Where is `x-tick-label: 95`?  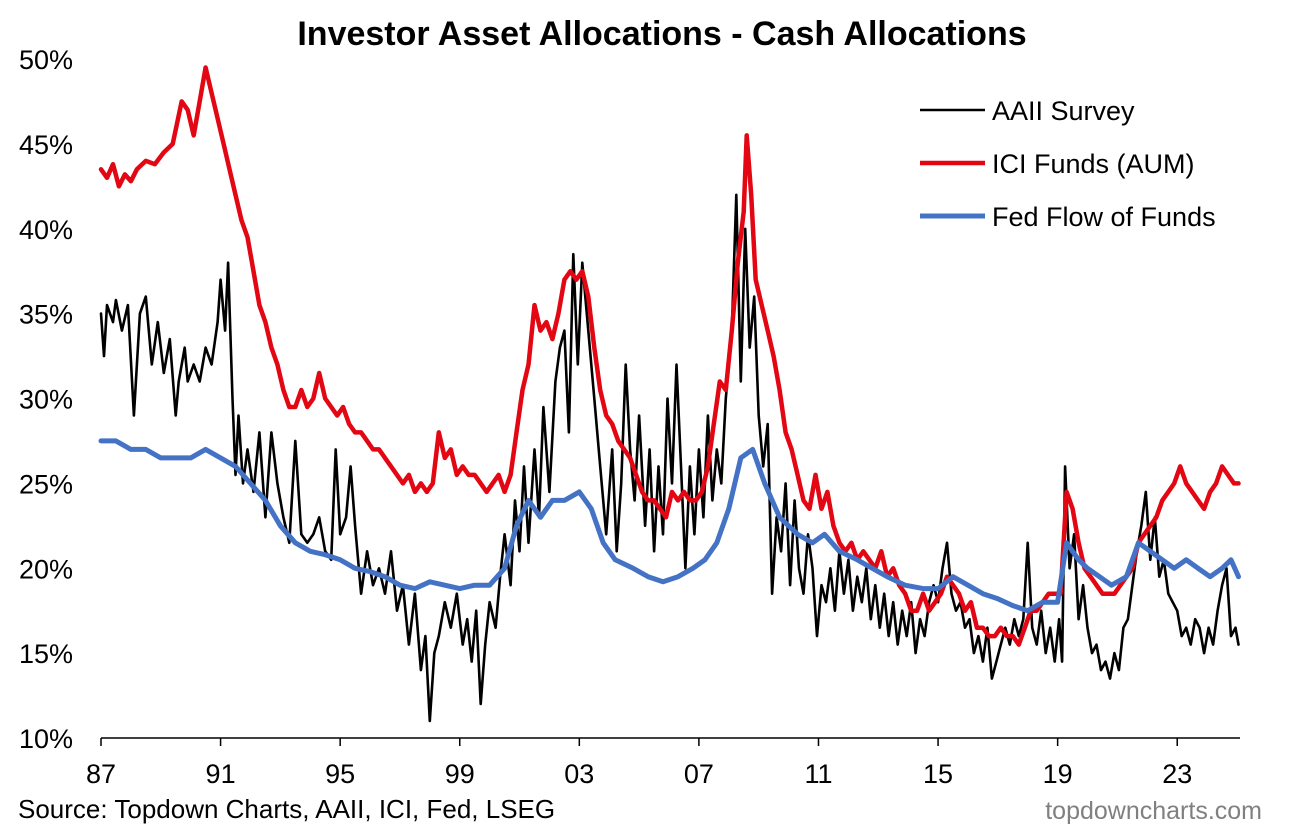
x-tick-label: 95 is located at coordinates (340, 774).